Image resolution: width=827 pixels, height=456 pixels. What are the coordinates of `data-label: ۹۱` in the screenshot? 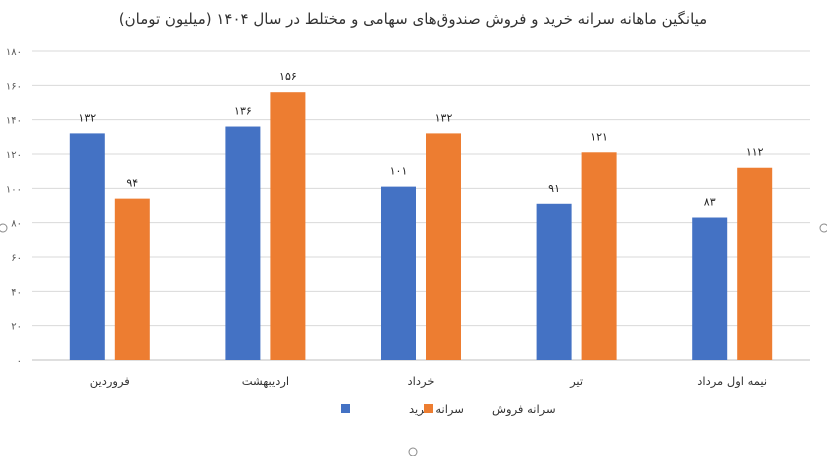 It's located at (554, 188).